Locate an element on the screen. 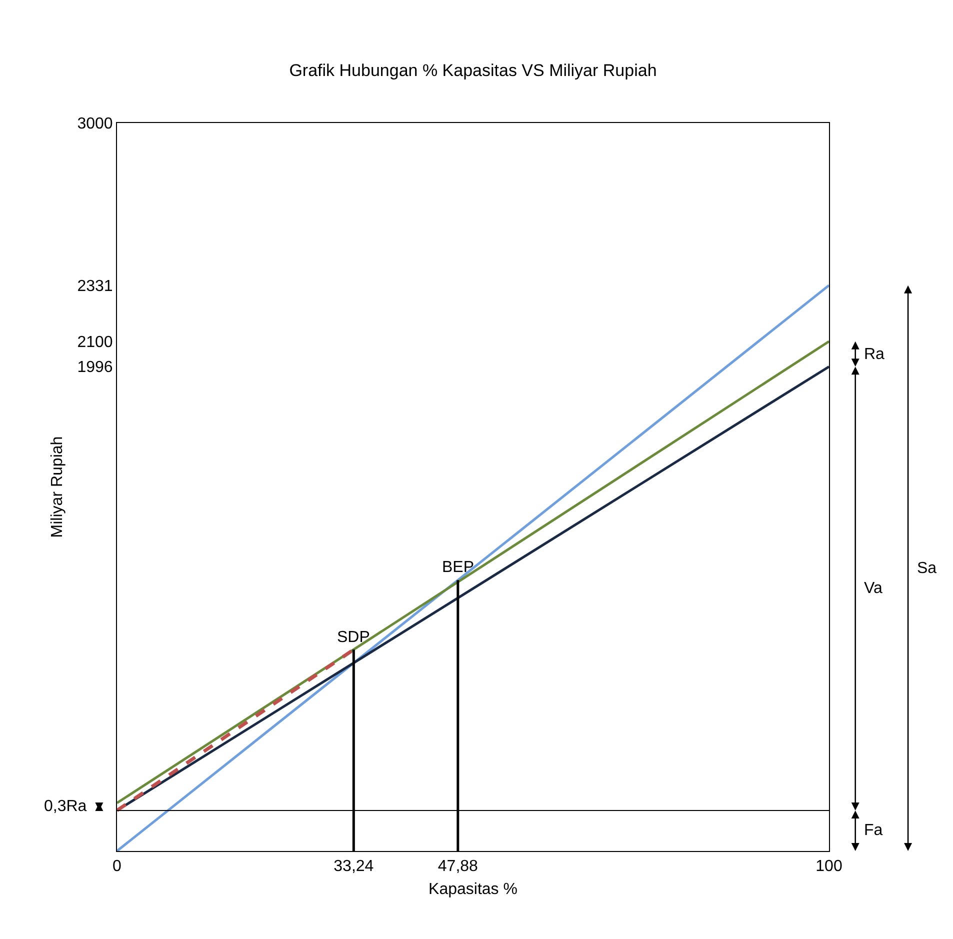  annotation: SDP is located at coordinates (353, 637).